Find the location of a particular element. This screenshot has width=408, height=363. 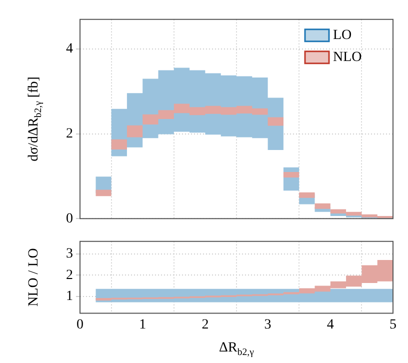

y-axis-title: dσ/dΔRb2,γ [fb] is located at coordinates (35, 119).